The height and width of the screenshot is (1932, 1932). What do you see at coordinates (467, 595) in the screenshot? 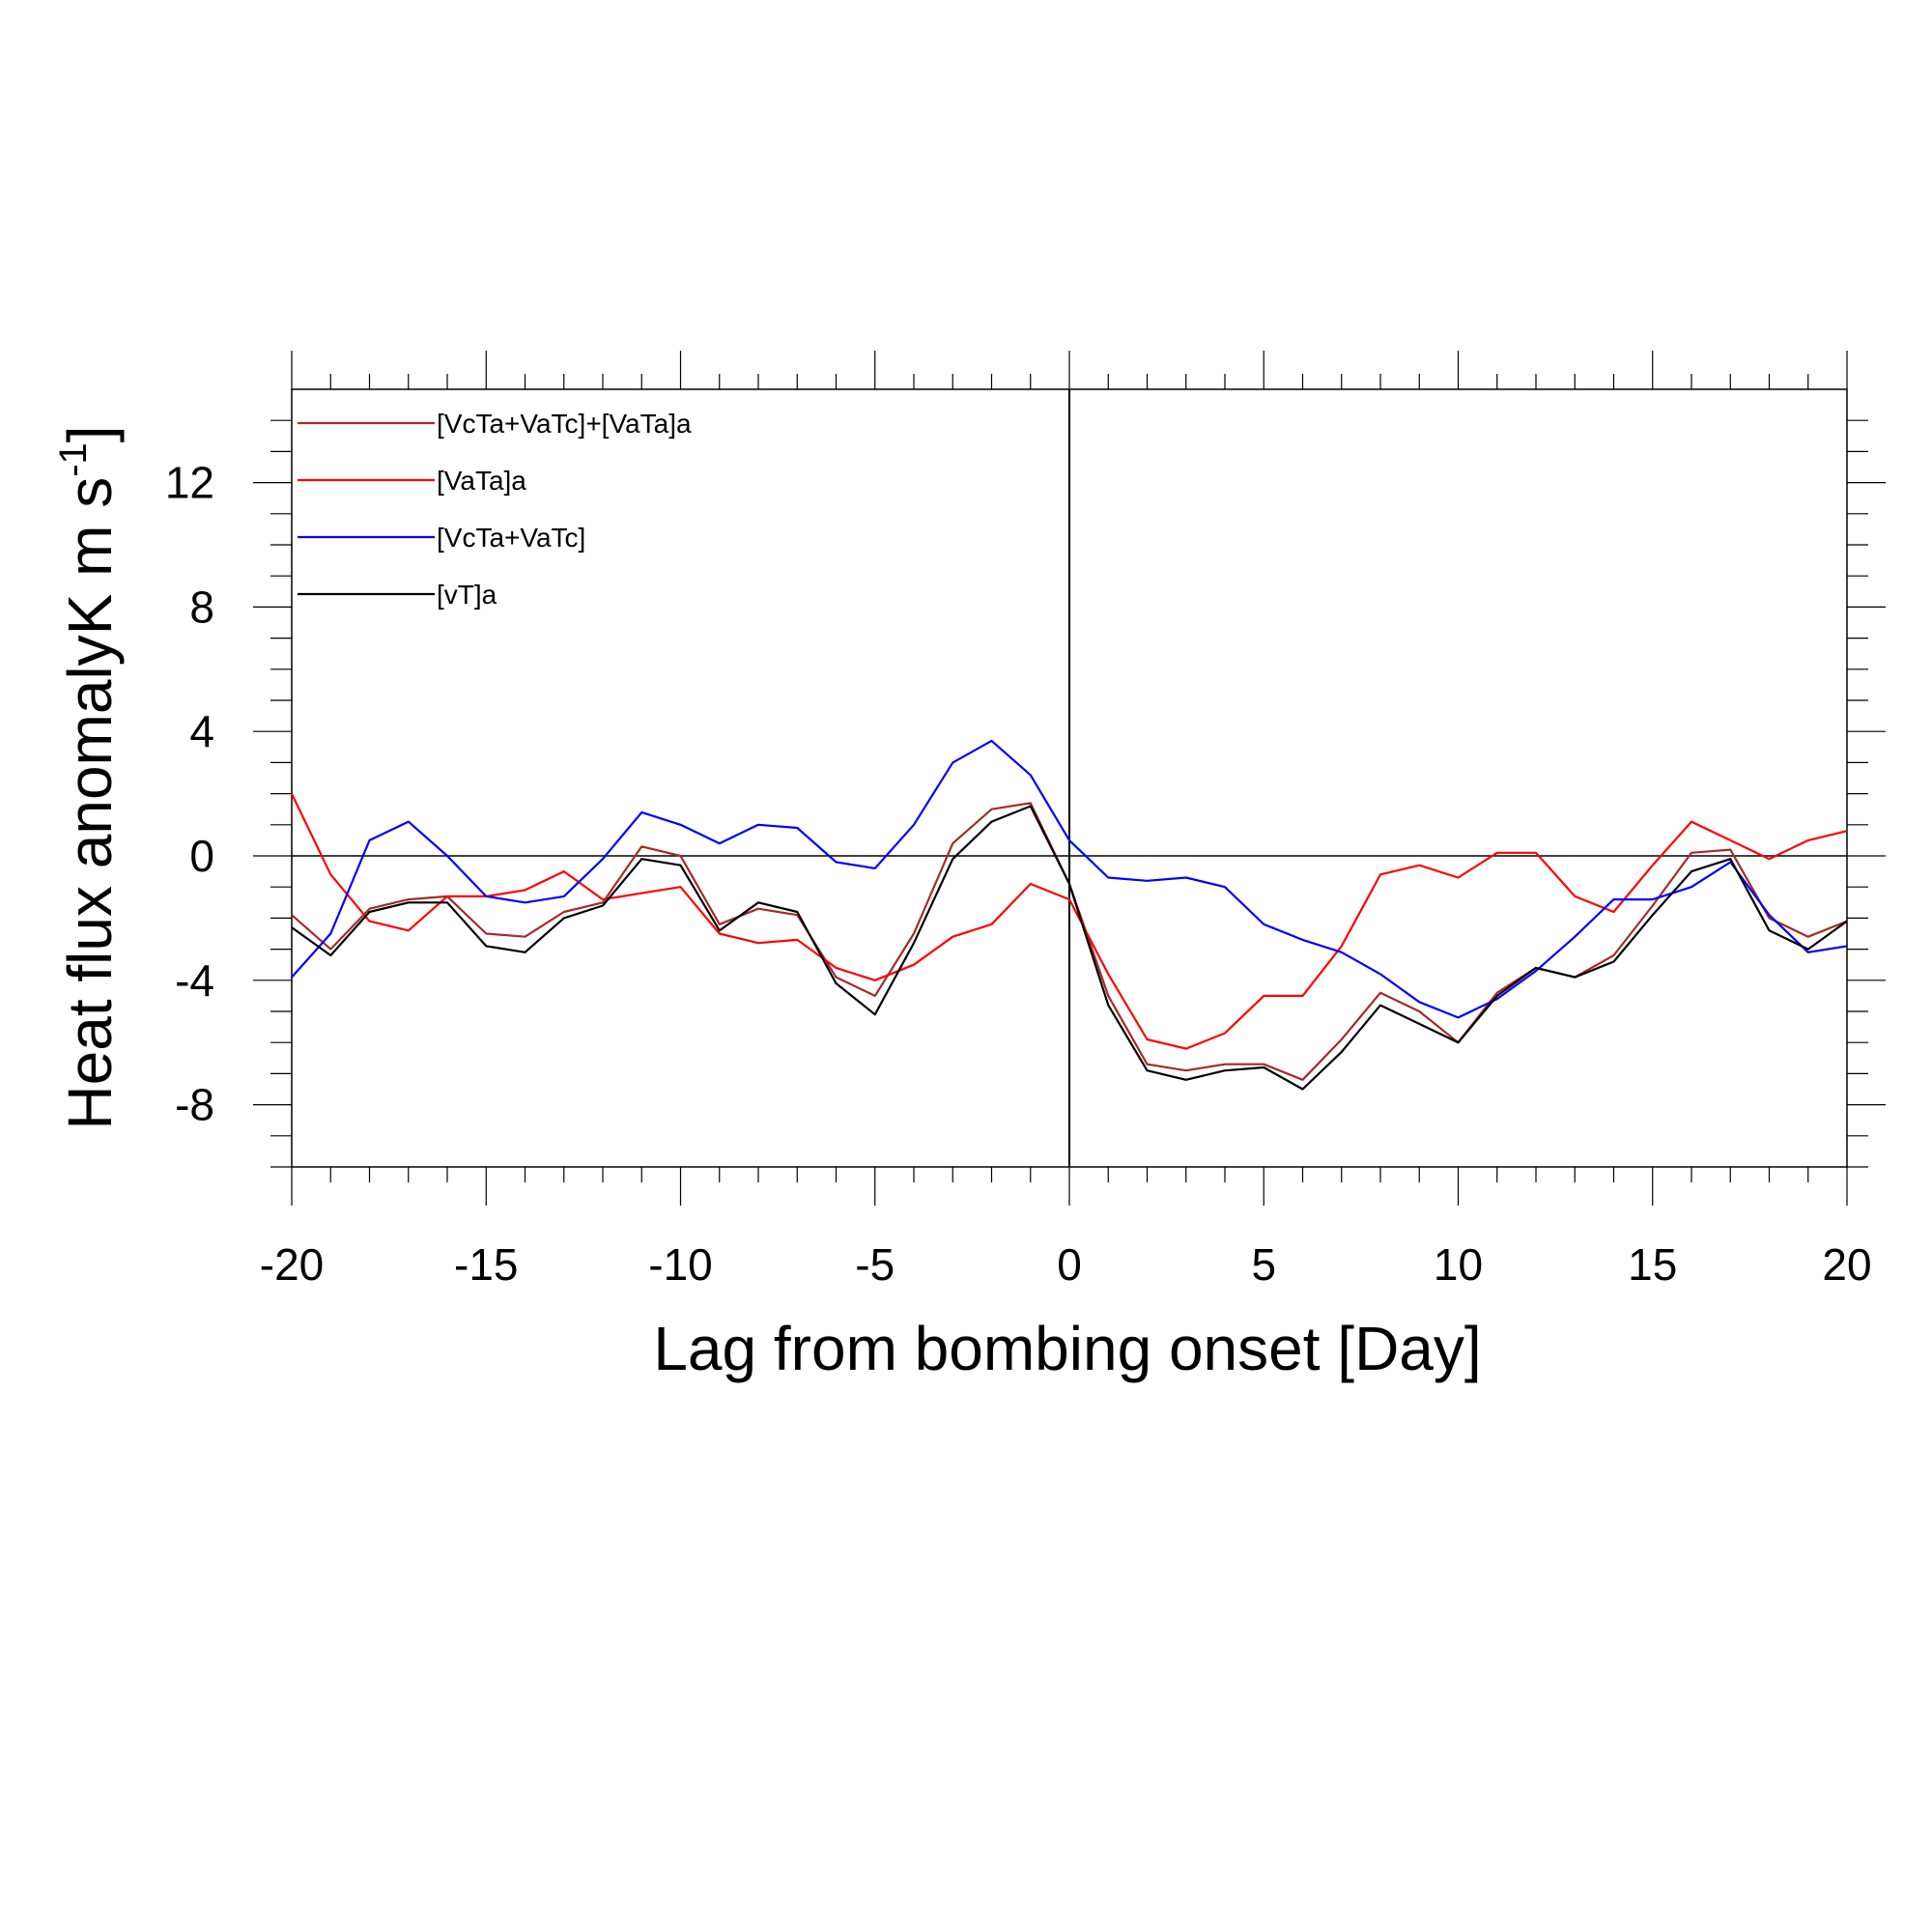
I see `legend-label: [vT]a` at bounding box center [467, 595].